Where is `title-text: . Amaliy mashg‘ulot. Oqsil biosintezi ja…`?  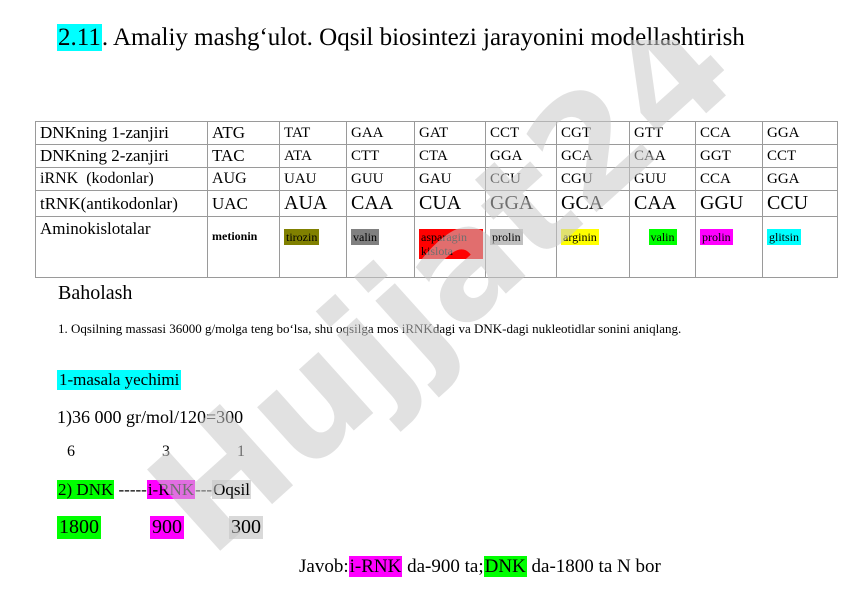
title-text: . Amaliy mashg‘ulot. Oqsil biosintezi ja… is located at coordinates (423, 37).